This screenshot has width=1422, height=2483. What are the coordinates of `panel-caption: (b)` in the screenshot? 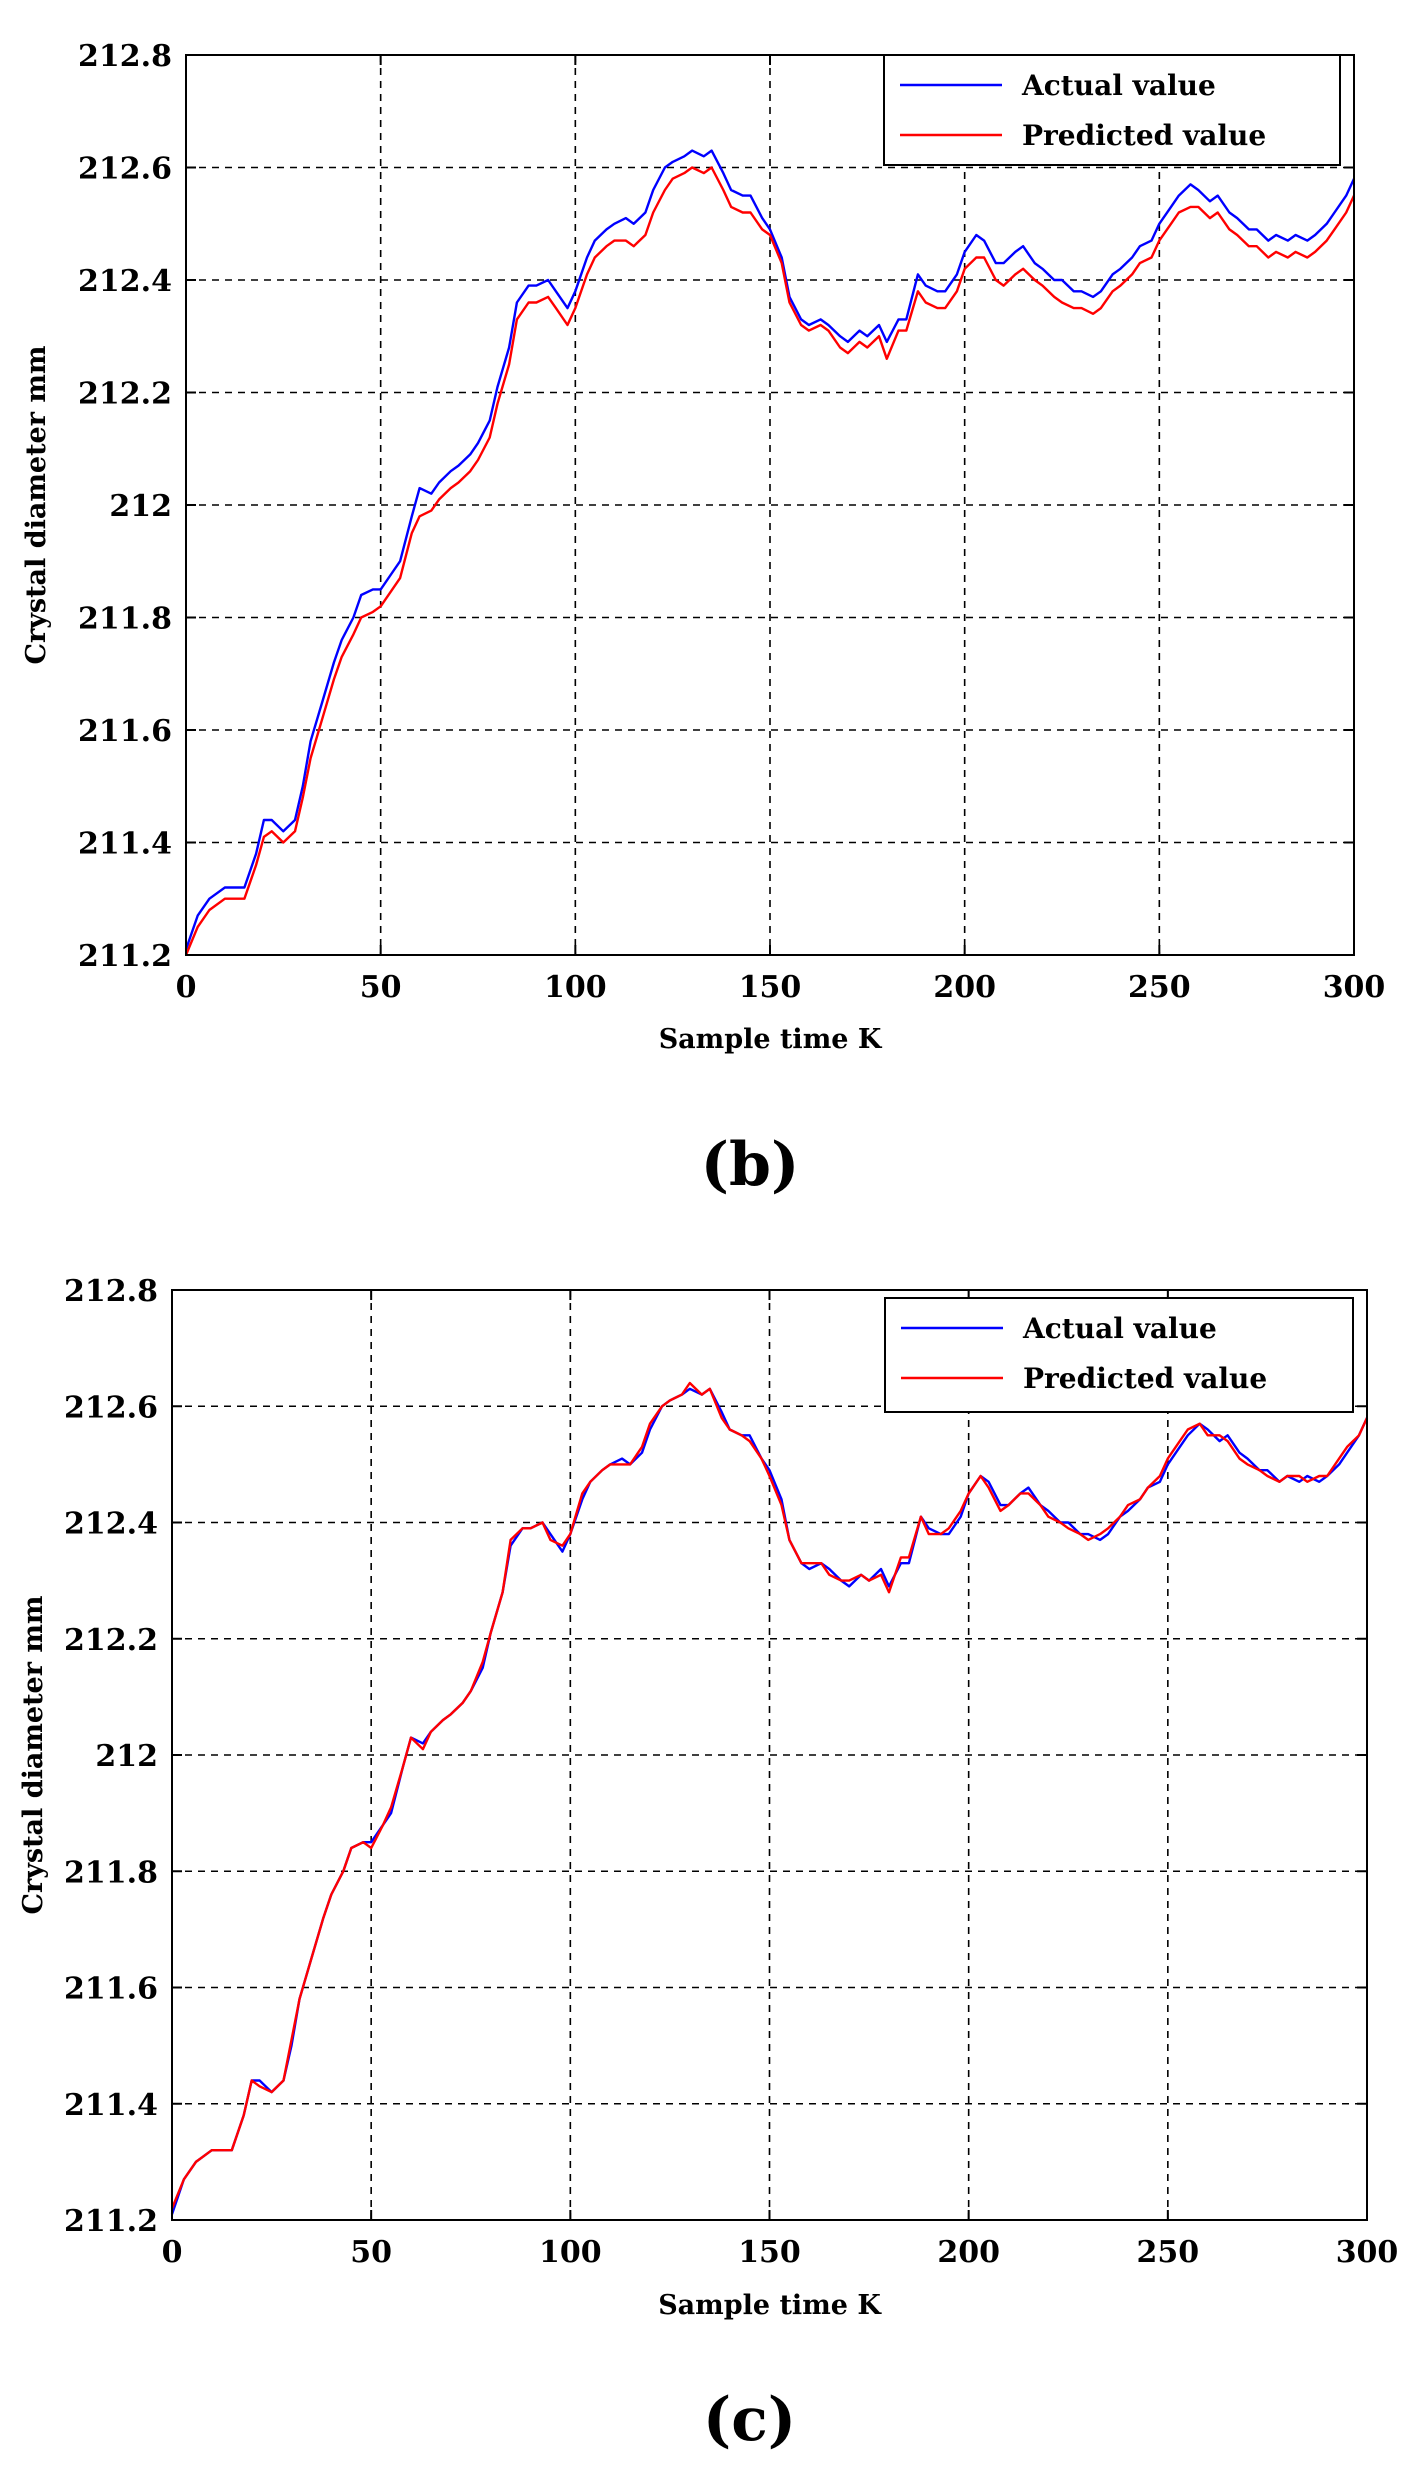 It's located at (750, 1165).